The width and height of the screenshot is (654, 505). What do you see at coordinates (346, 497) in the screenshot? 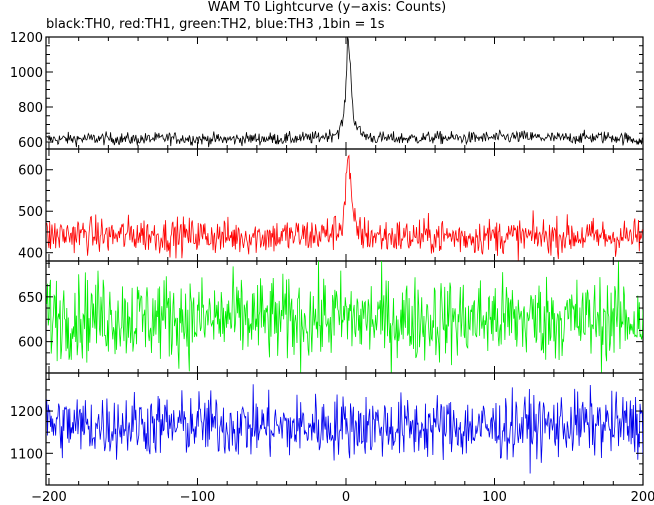
I see `x-tick-label: 0` at bounding box center [346, 497].